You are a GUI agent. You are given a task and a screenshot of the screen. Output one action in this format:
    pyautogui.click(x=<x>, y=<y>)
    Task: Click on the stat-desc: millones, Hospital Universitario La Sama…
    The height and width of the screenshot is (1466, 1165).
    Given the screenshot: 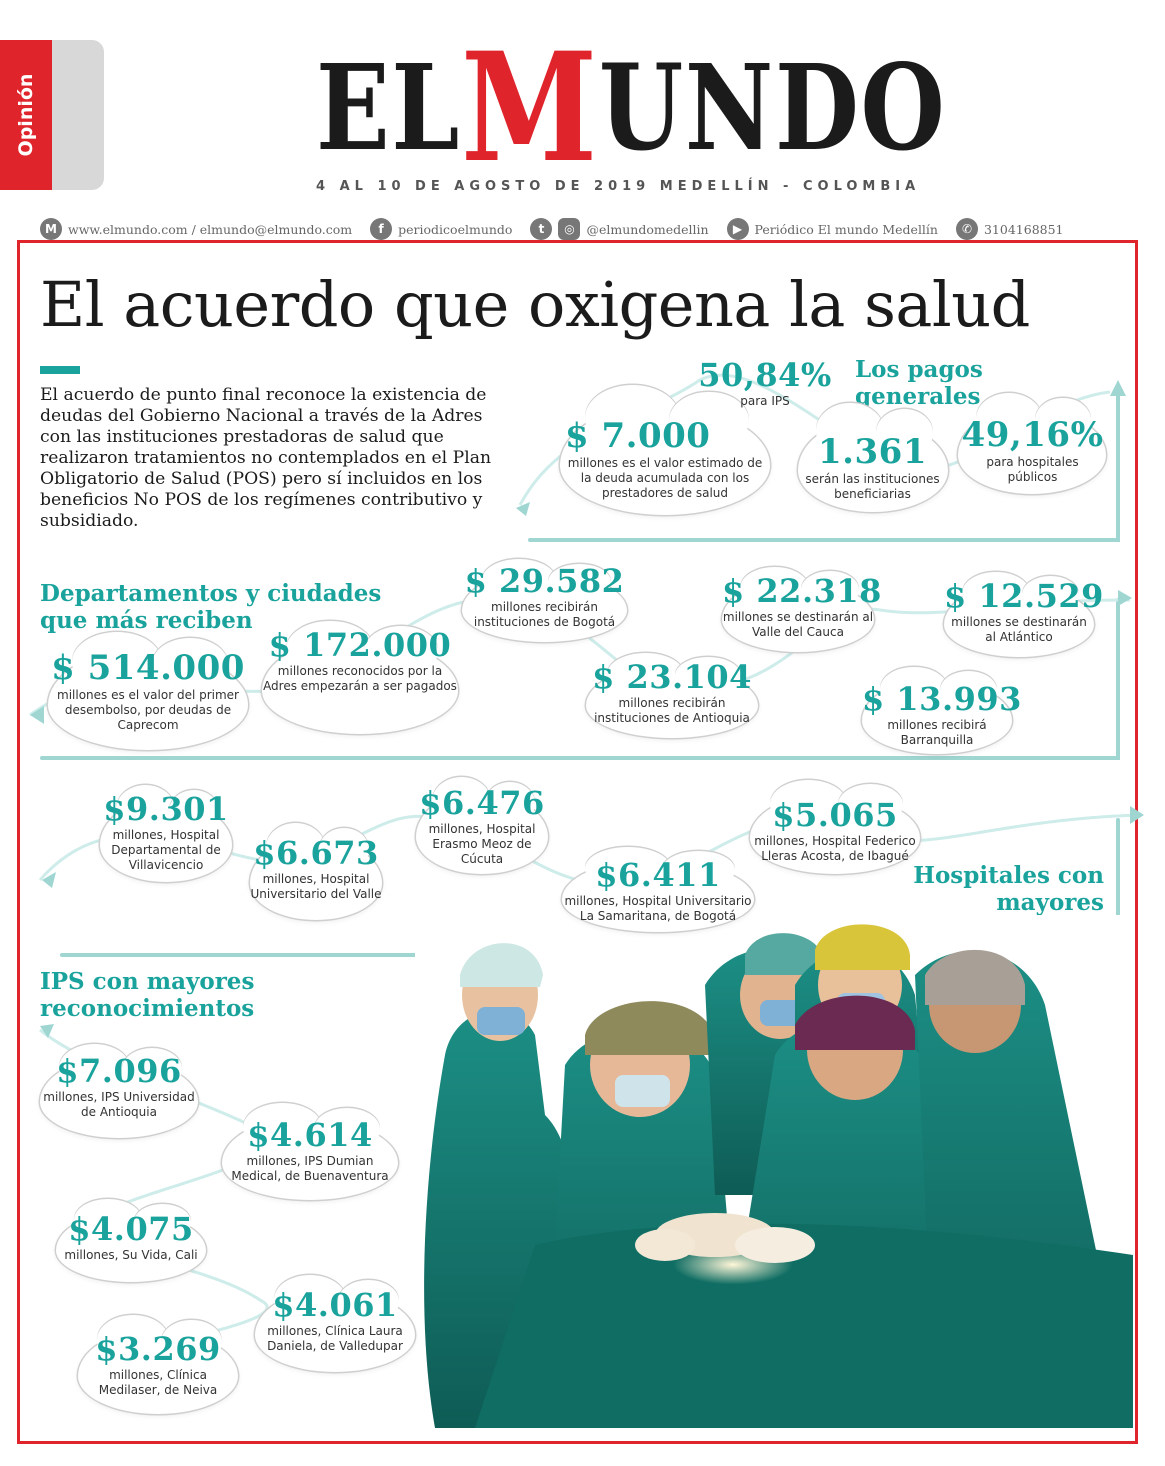 What is the action you would take?
    pyautogui.click(x=658, y=908)
    